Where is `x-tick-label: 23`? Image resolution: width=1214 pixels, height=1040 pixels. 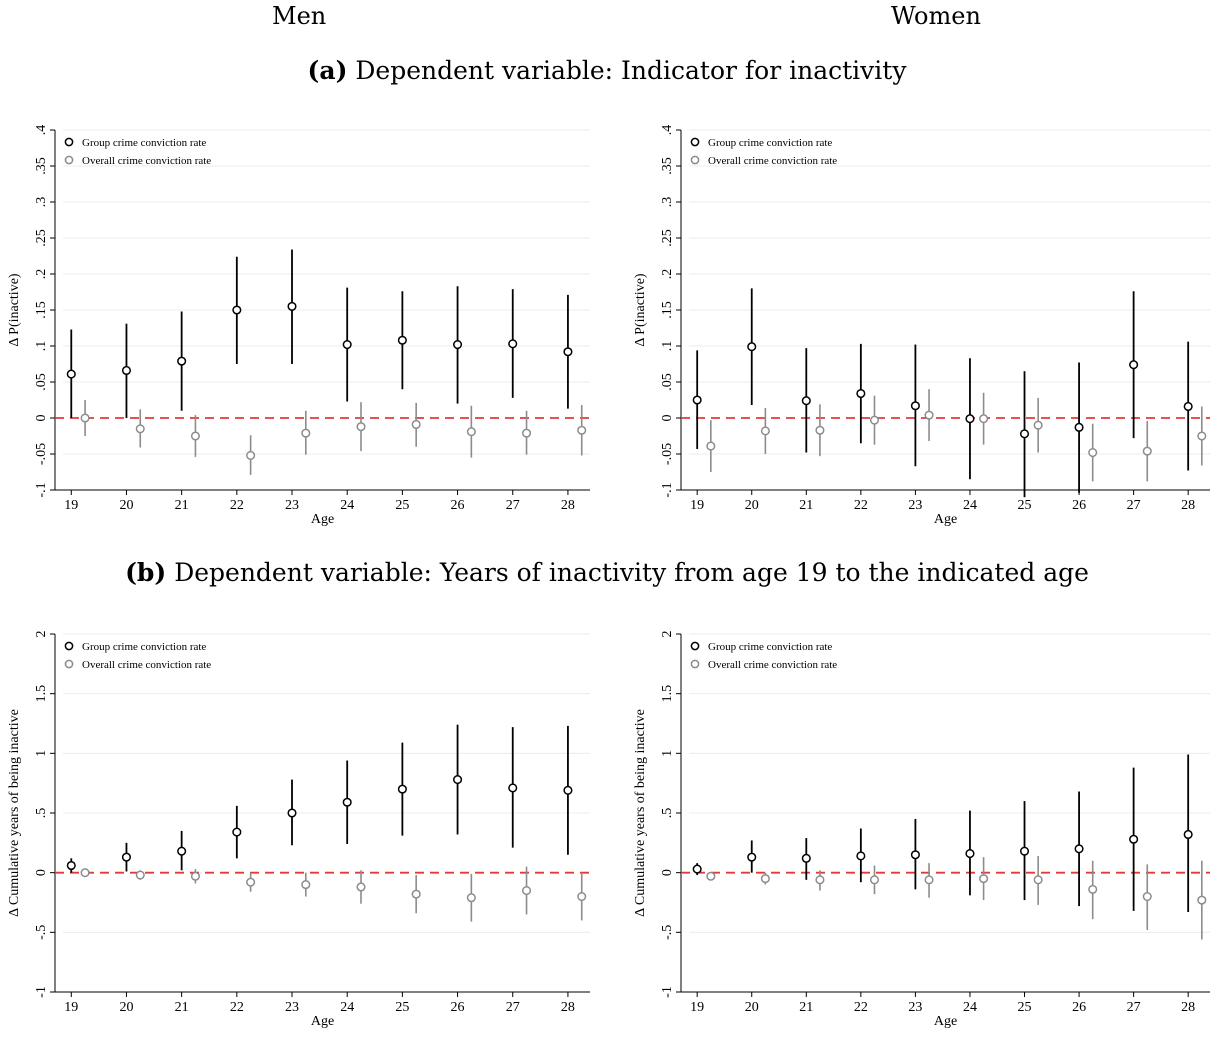 x-tick-label: 23 is located at coordinates (915, 1007).